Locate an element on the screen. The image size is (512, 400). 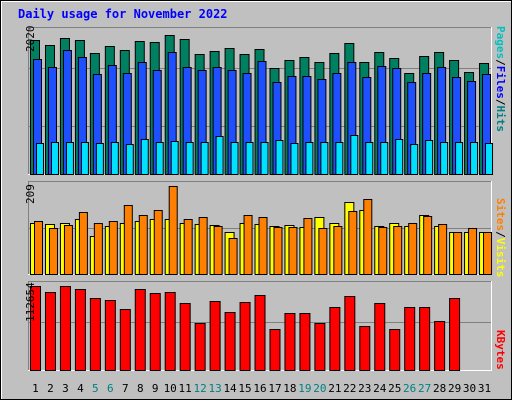
x-tick-label-day-27: 27 is located at coordinates (424, 388).